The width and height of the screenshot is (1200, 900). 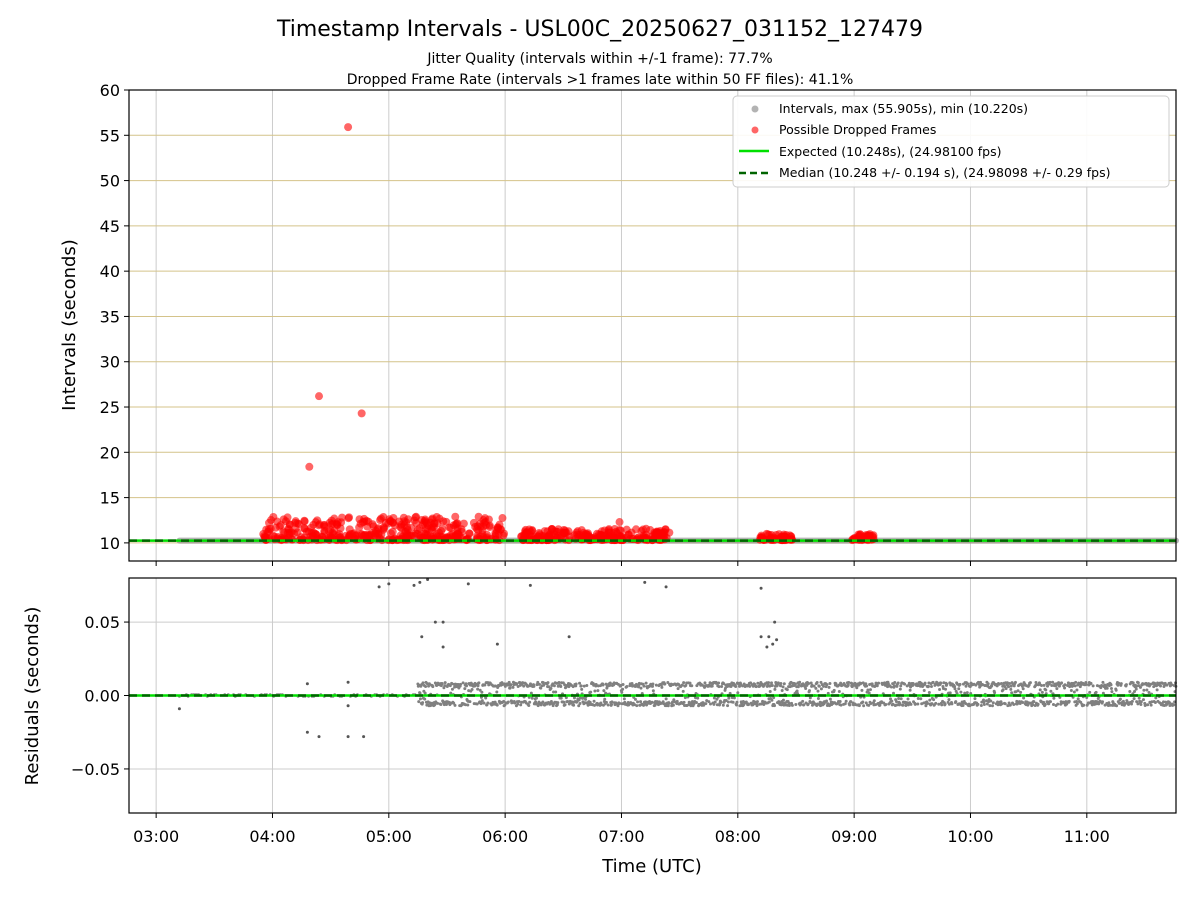 What do you see at coordinates (272, 836) in the screenshot?
I see `x-tick-label: 04:00` at bounding box center [272, 836].